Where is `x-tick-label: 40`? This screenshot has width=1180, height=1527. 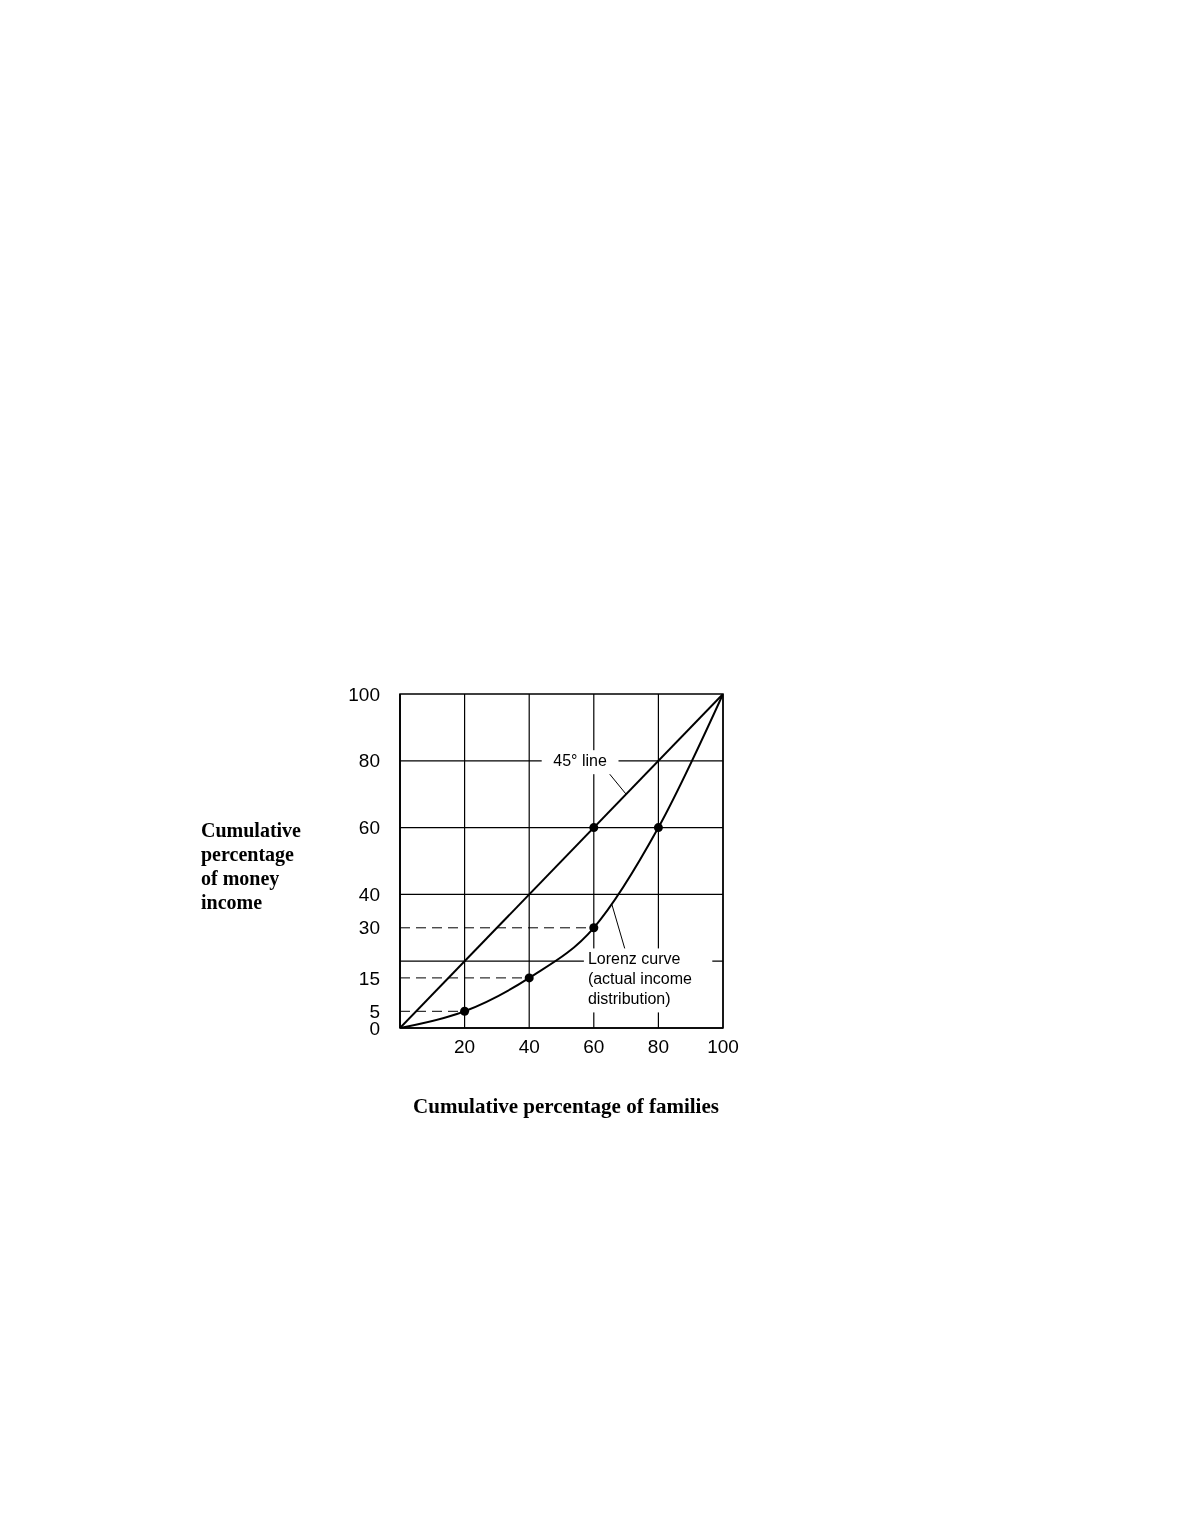 x-tick-label: 40 is located at coordinates (529, 1047).